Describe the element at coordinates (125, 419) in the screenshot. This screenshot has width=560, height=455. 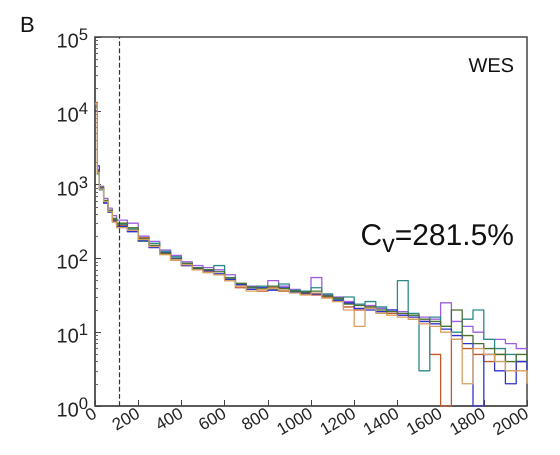
I see `x-tick-label: 200` at that location.